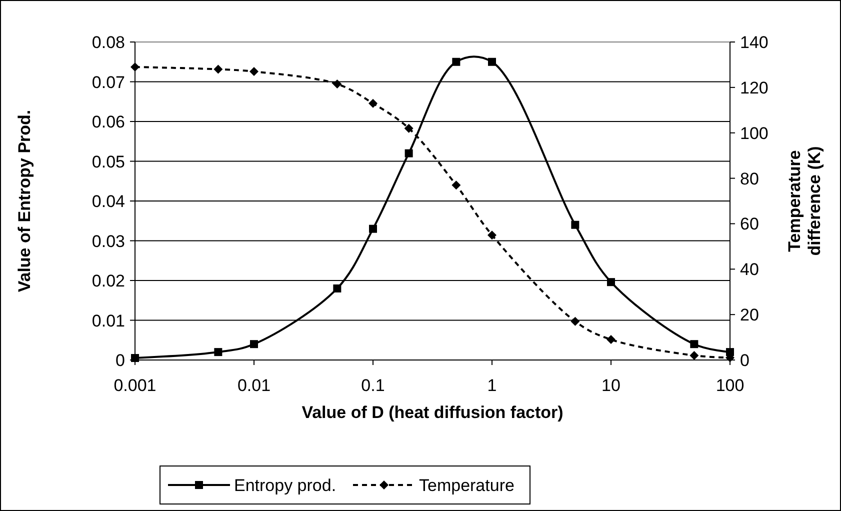  I want to click on y-tick-label: 0, so click(120, 360).